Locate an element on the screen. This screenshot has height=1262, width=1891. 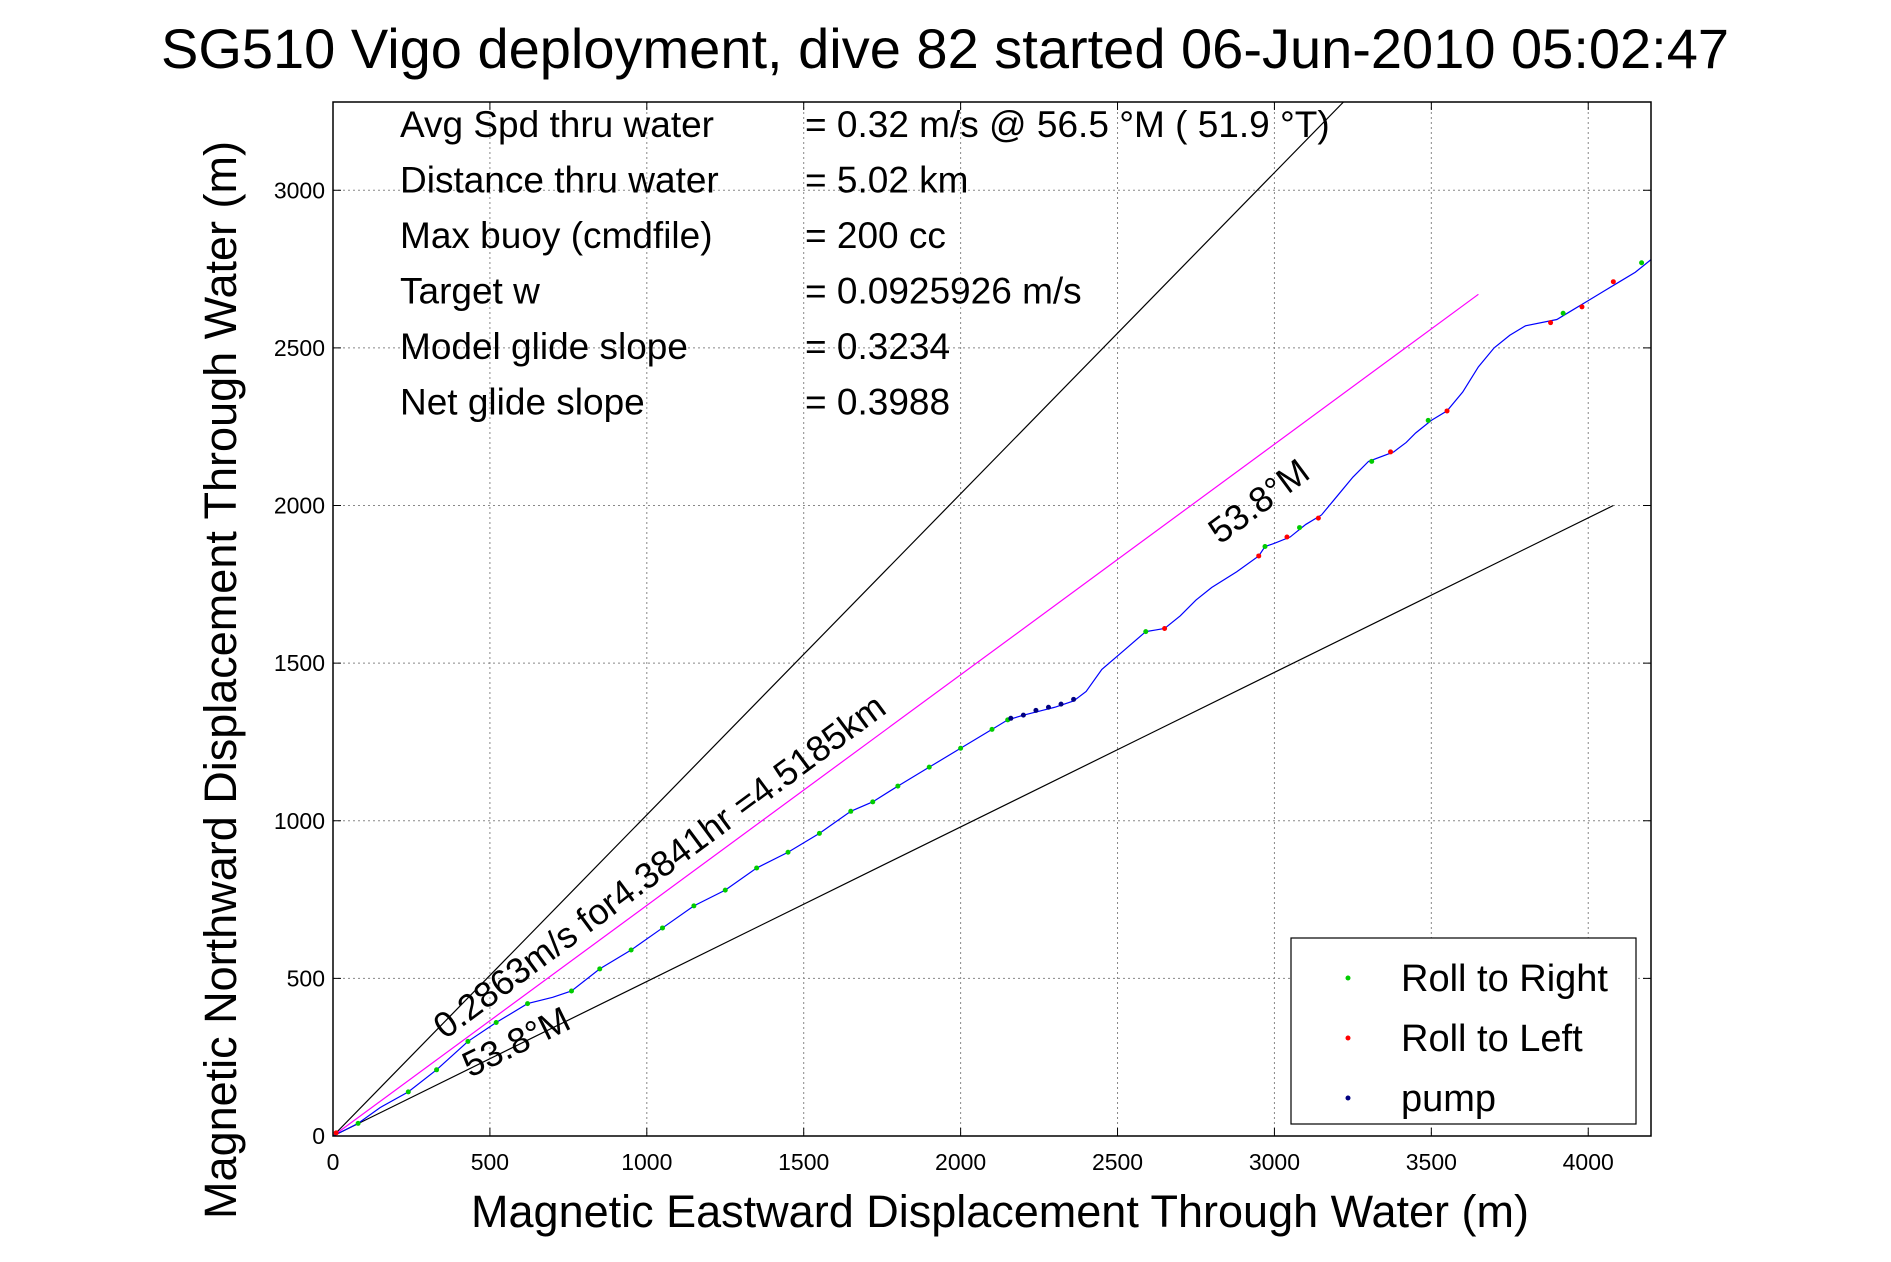
x-tick-label: 0 is located at coordinates (333, 1162).